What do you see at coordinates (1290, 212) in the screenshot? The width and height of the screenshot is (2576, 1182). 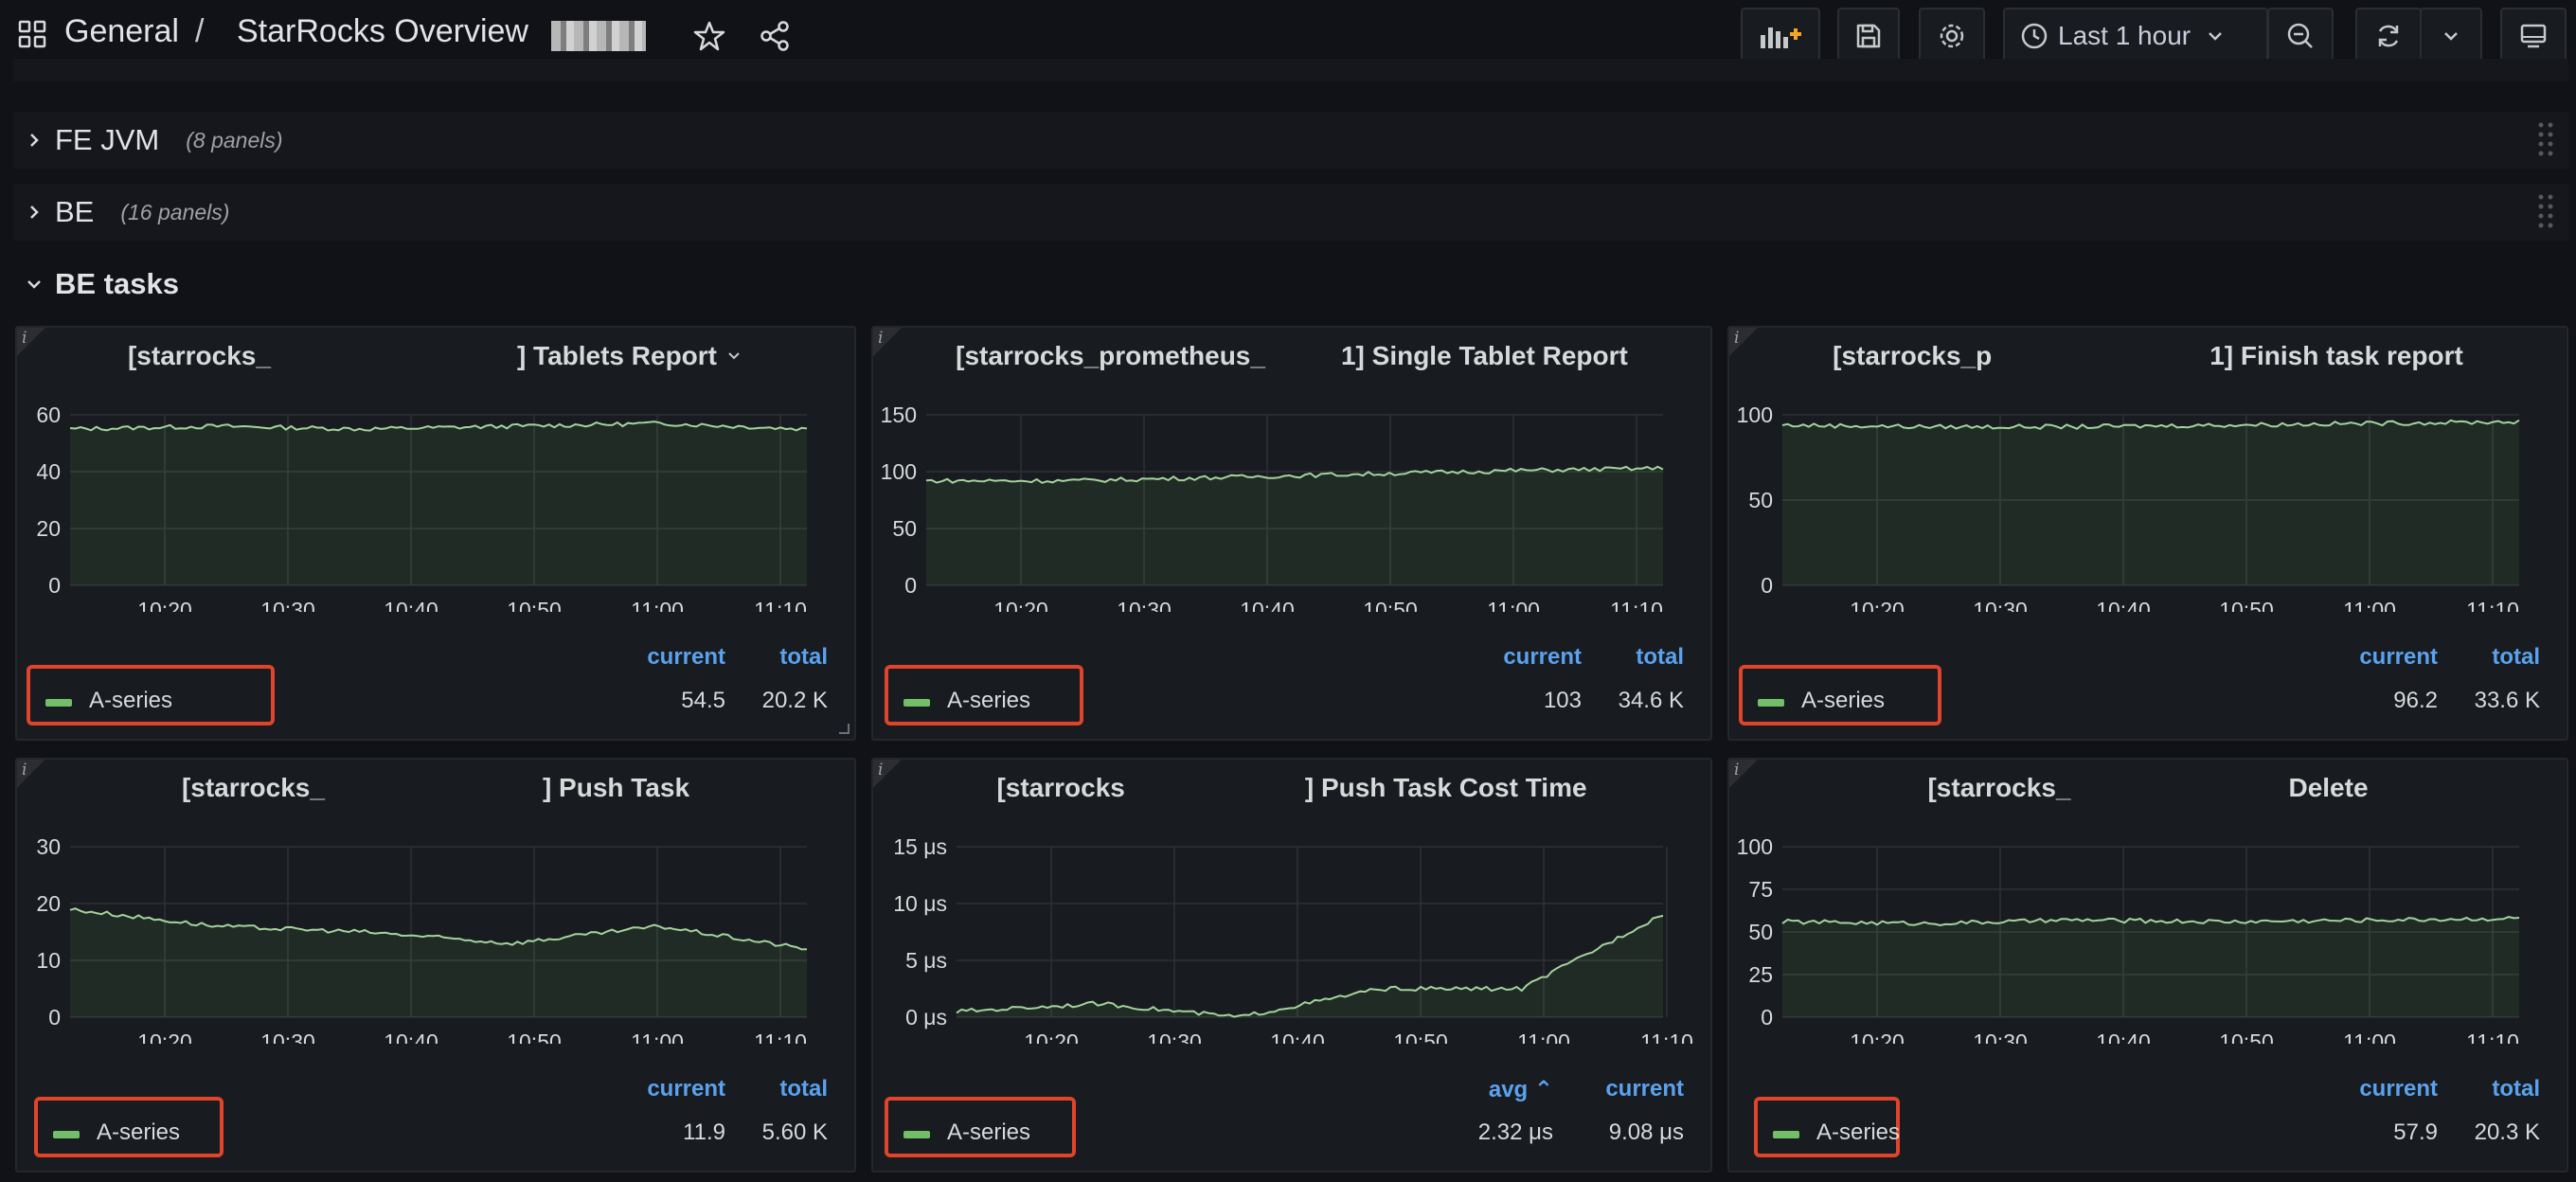 I see `row-header-be: BE (16 panels)` at bounding box center [1290, 212].